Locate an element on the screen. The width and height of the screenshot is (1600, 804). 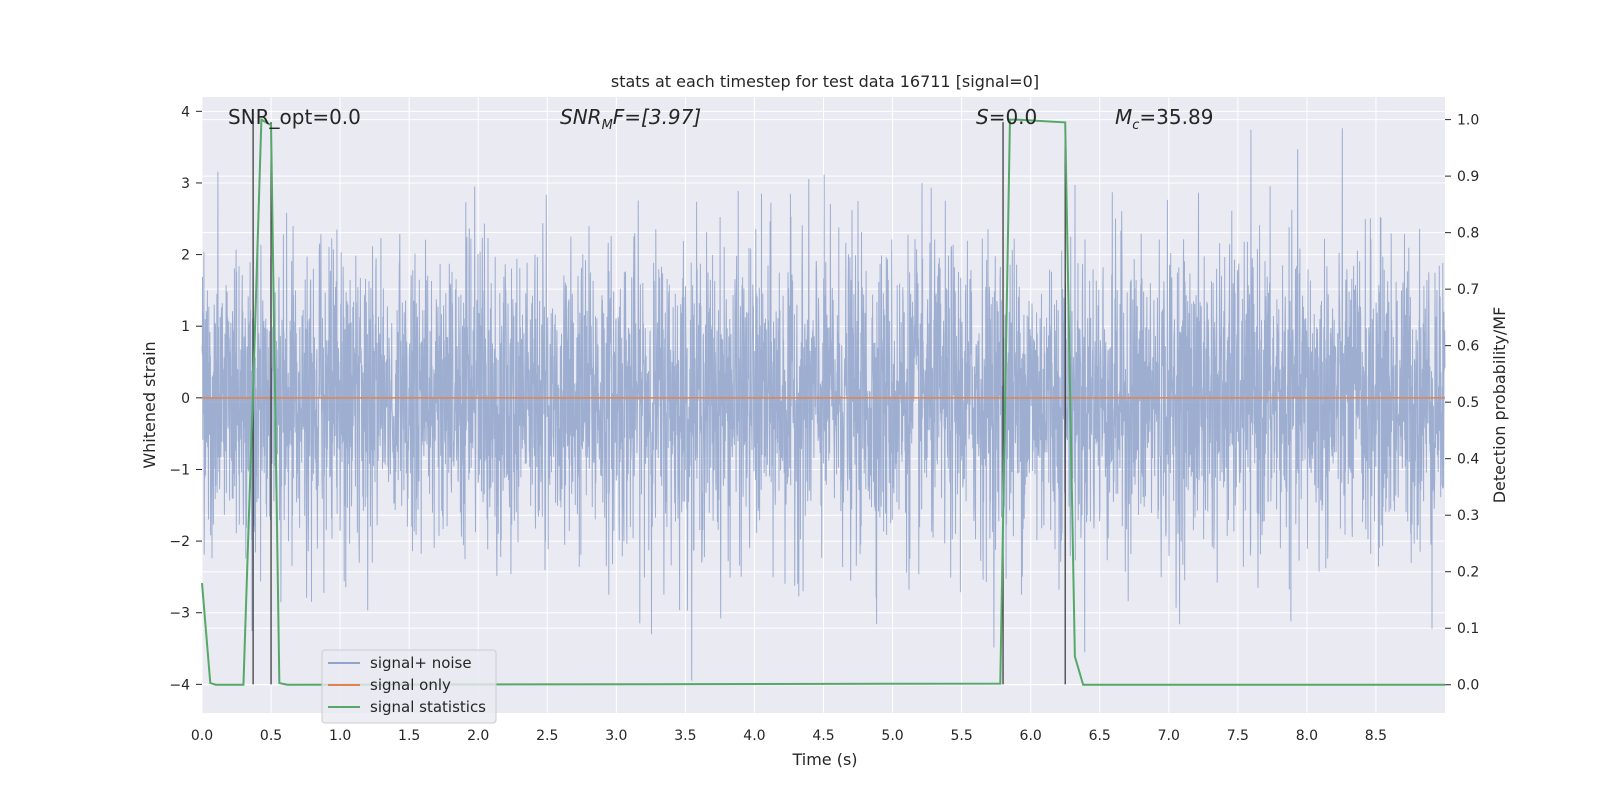
x-tick-label: 2.0 is located at coordinates (478, 736).